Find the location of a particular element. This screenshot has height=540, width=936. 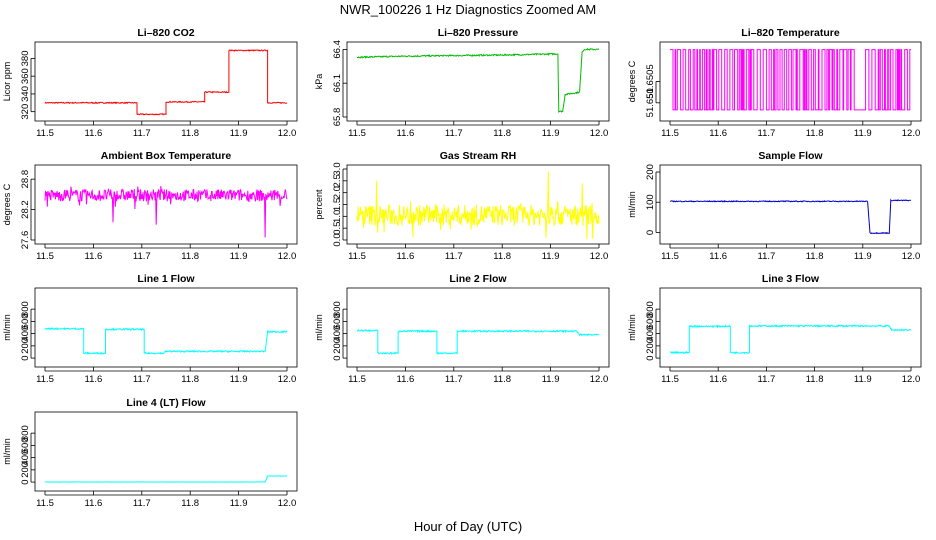

panel-title: Sample Flow is located at coordinates (790, 156).